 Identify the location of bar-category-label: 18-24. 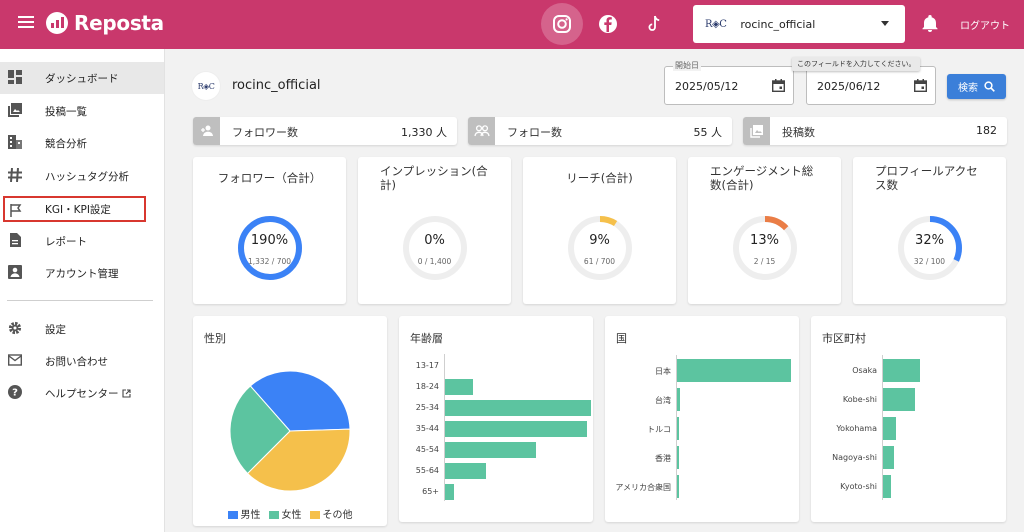
(427, 386).